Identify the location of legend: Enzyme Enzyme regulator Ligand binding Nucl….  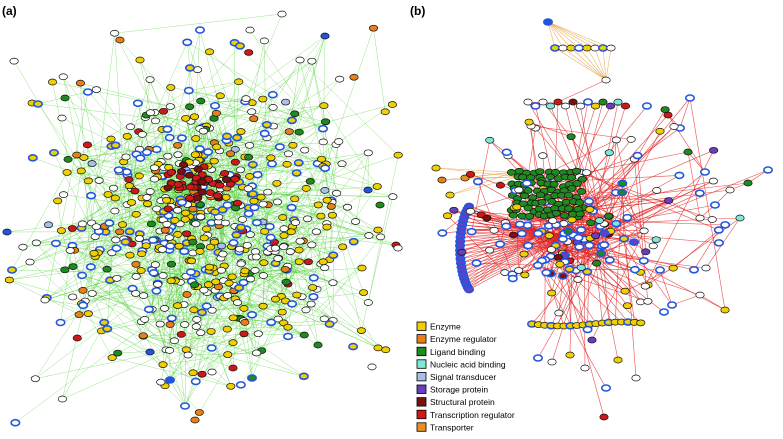
(469, 377).